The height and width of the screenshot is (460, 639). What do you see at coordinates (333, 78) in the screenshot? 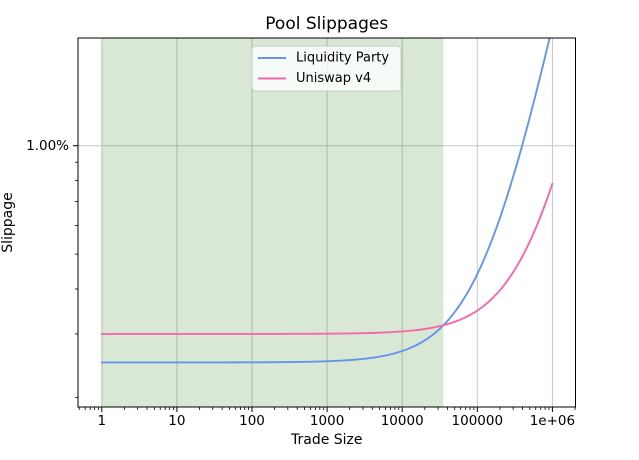
I see `legend-label-uniswap-v4: Uniswap v4` at bounding box center [333, 78].